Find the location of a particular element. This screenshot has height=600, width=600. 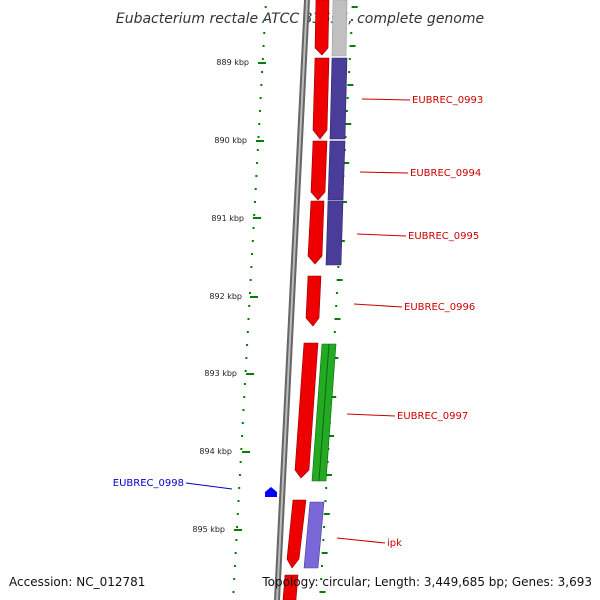

cds-feature-ipk is located at coordinates (296, 534).